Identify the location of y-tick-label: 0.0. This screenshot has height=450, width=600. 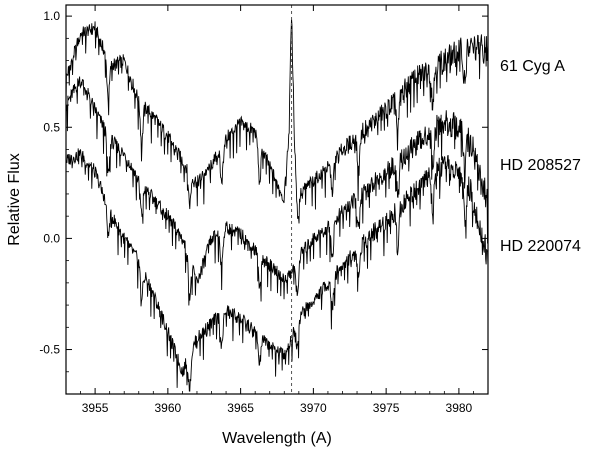
(51, 238).